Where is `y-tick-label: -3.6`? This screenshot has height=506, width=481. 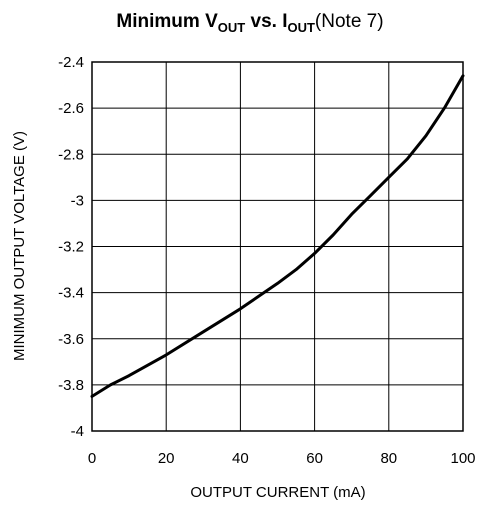 y-tick-label: -3.6 is located at coordinates (71, 339).